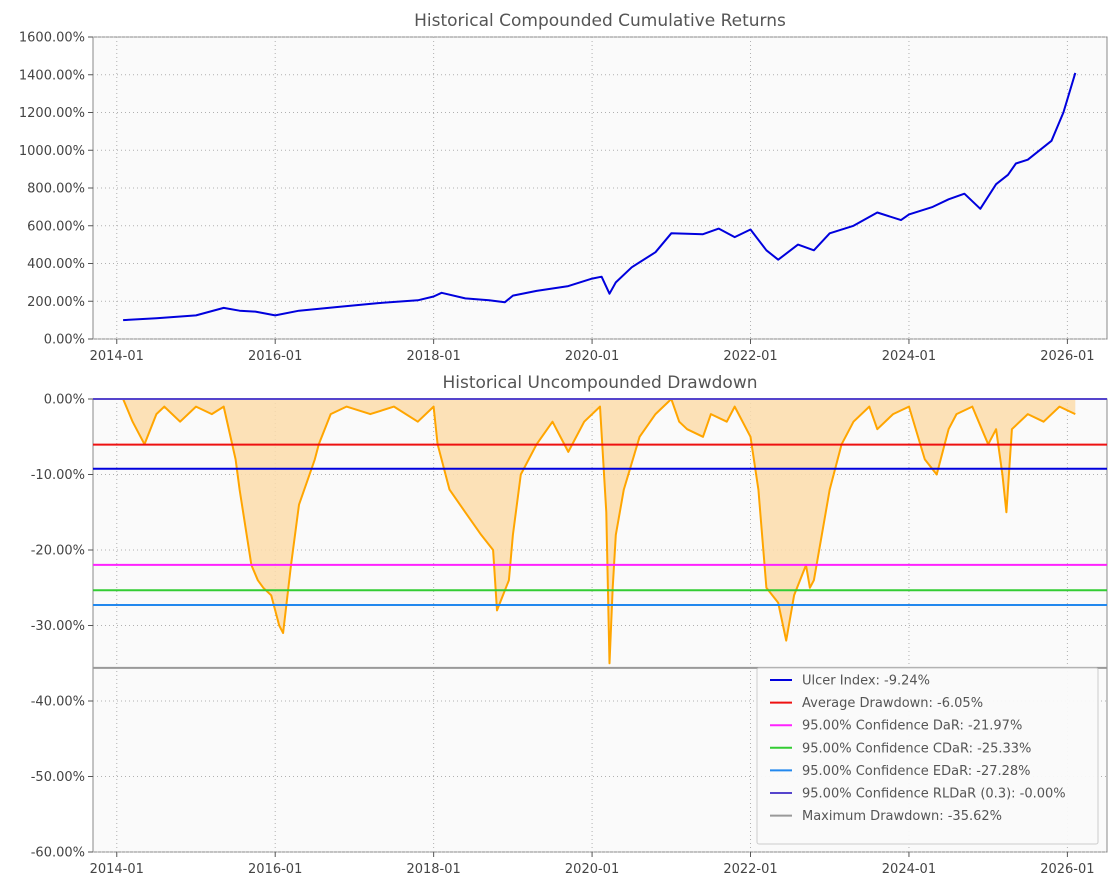 Image resolution: width=1117 pixels, height=891 pixels. Describe the element at coordinates (56, 264) in the screenshot. I see `y-tick-label: 400.00%` at that location.